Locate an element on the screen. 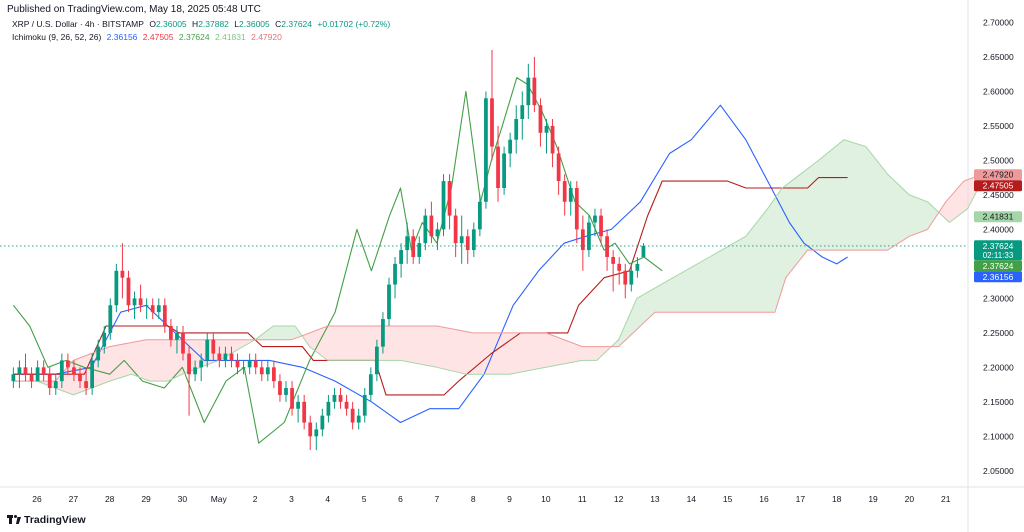 The height and width of the screenshot is (532, 1024). price-label-text: 2.37624 is located at coordinates (998, 266).